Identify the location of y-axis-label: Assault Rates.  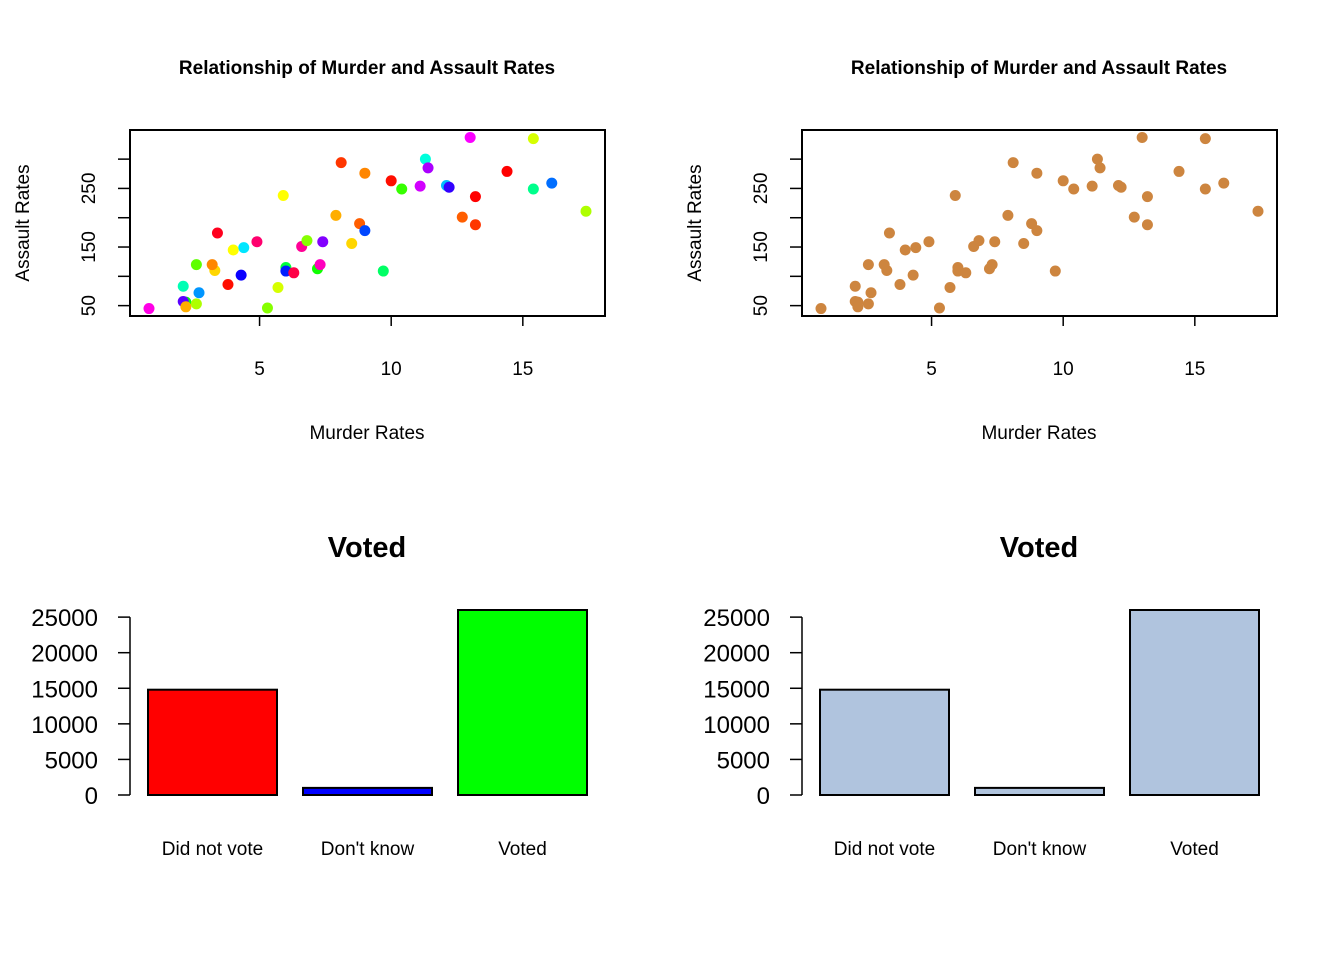
(695, 222).